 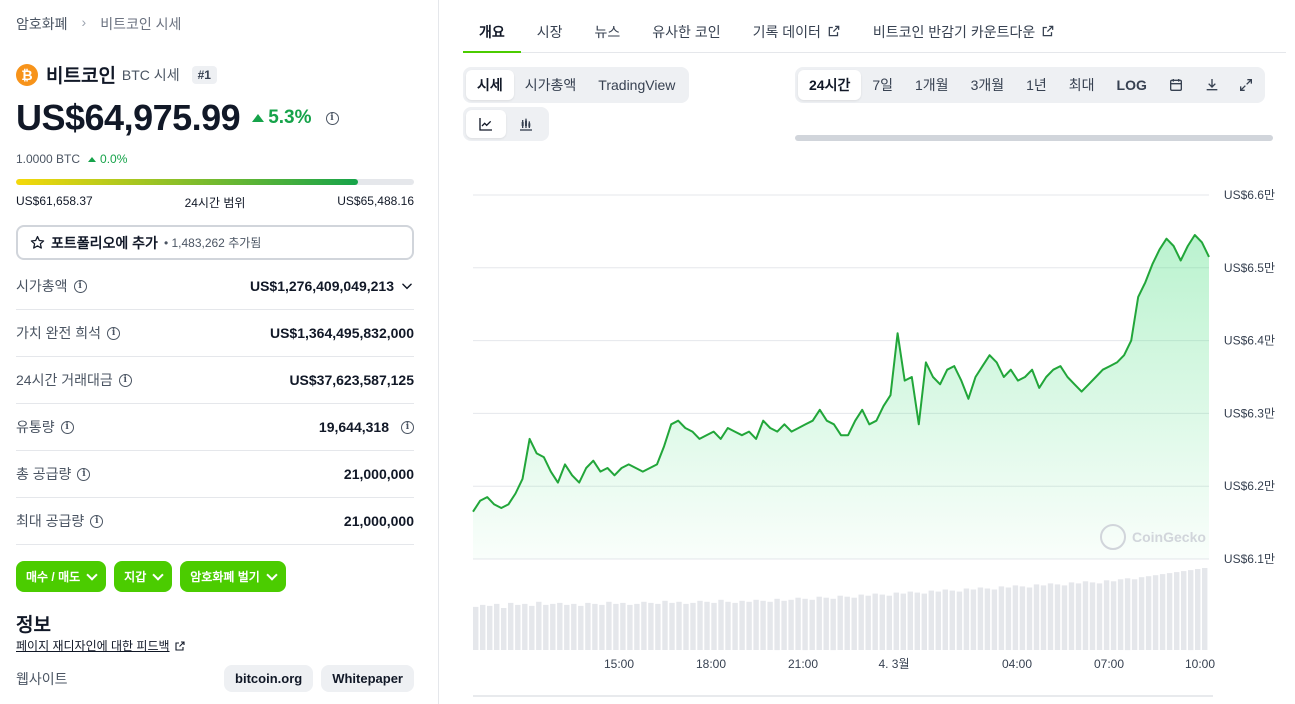 I want to click on chart-type-toggle, so click(x=506, y=124).